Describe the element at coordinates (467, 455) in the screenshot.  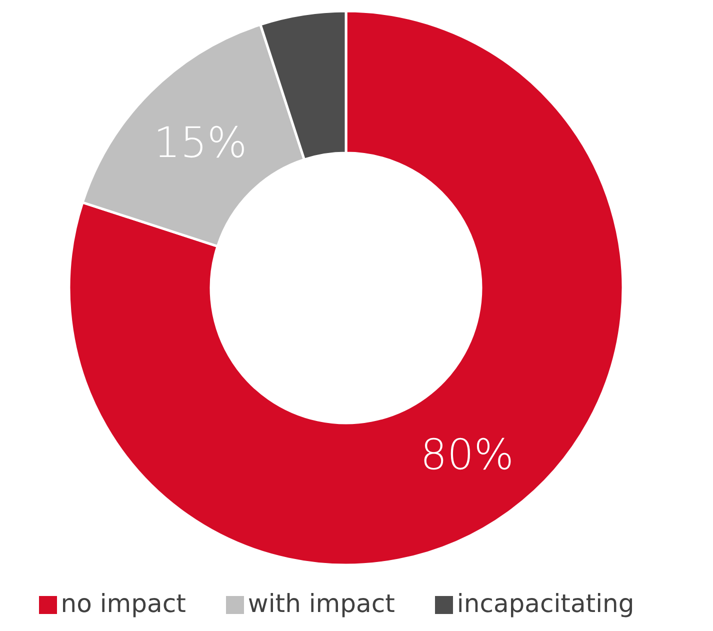
I see `data-label: 80%` at that location.